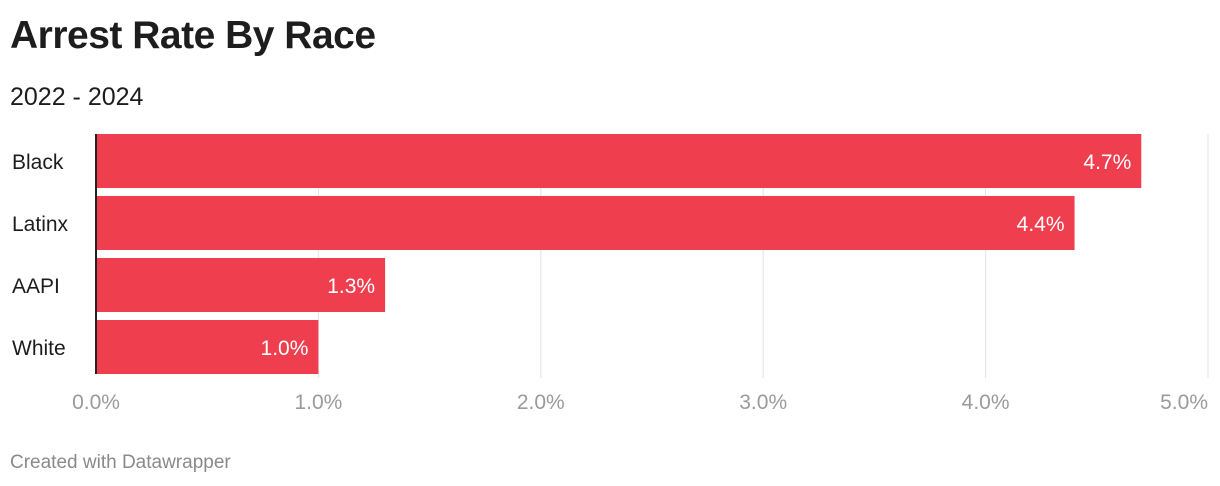  What do you see at coordinates (36, 286) in the screenshot?
I see `category-label: AAPI` at bounding box center [36, 286].